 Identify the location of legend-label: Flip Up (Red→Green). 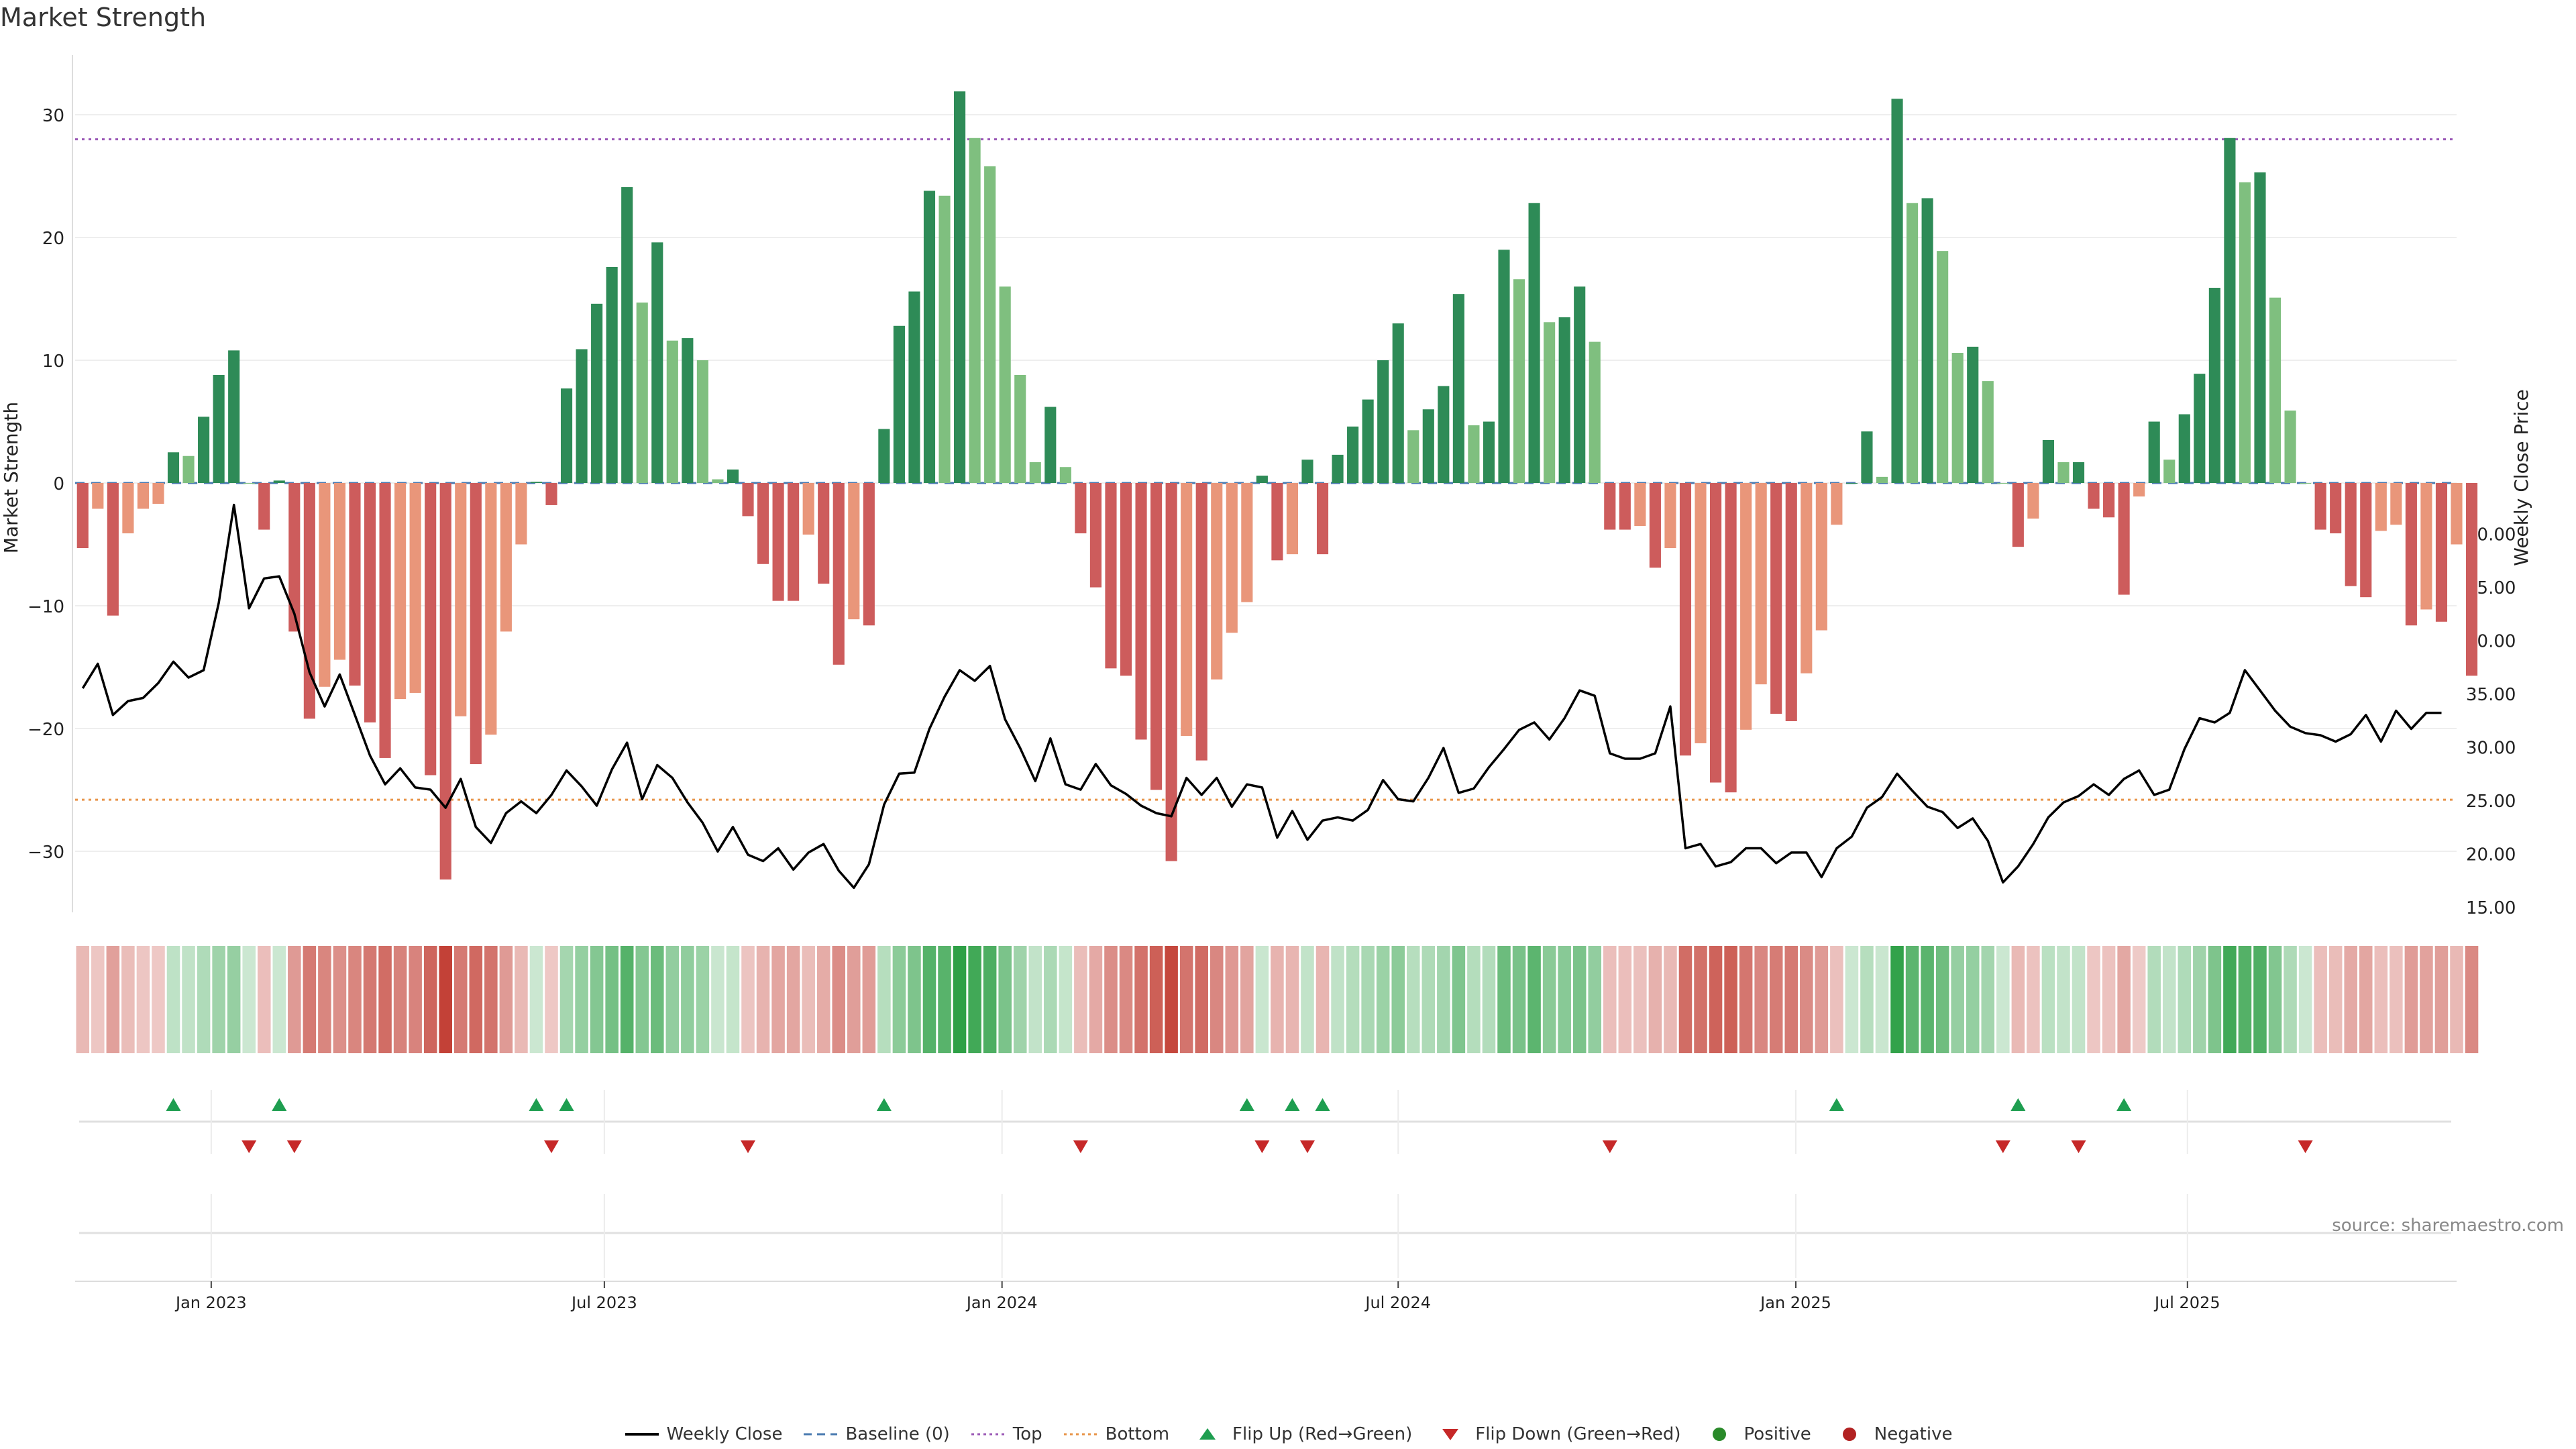
(1322, 1434).